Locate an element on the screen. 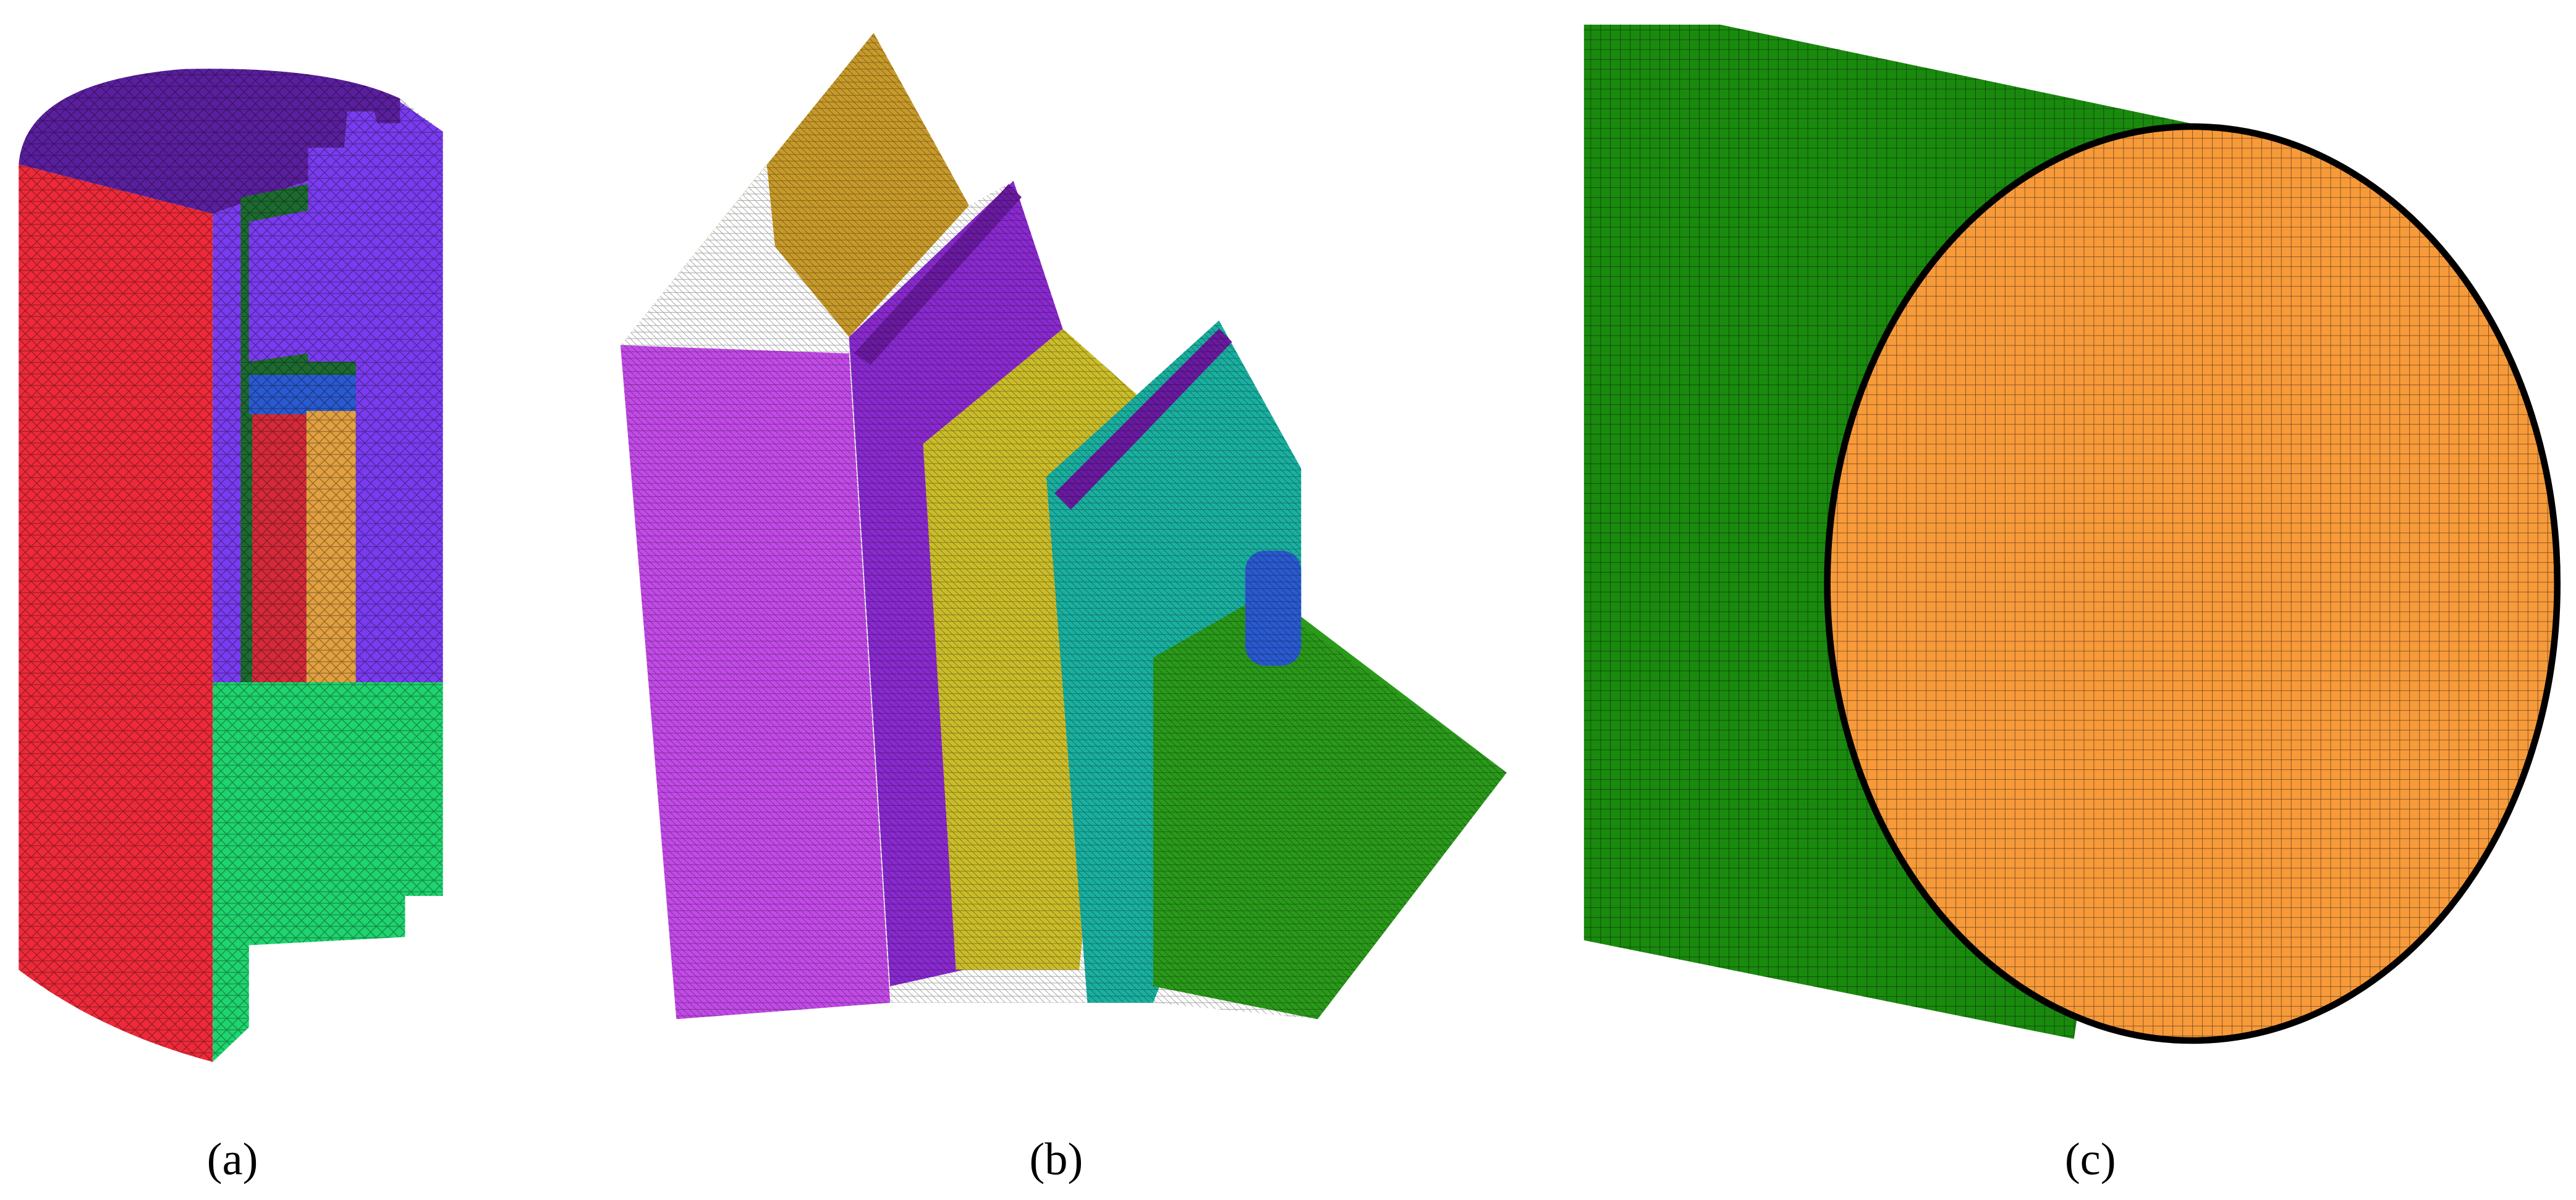 This screenshot has width=2576, height=1200. panel-label: (b) is located at coordinates (1056, 1160).